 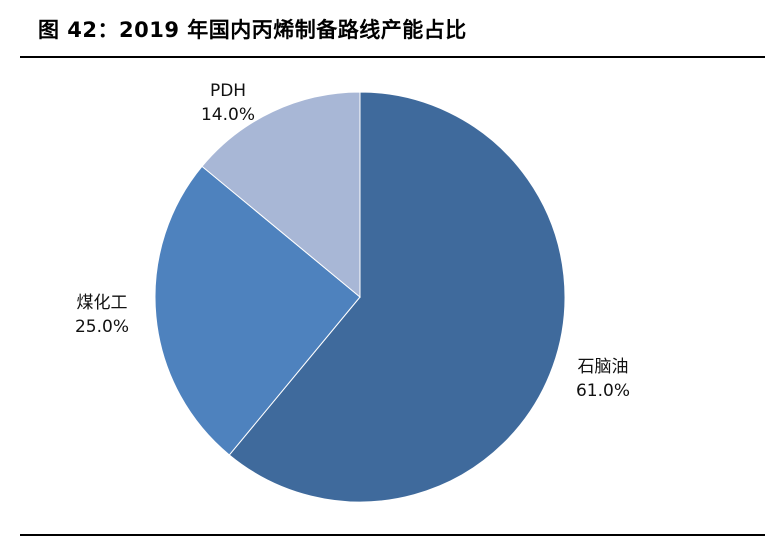 What do you see at coordinates (392, 57) in the screenshot?
I see `top-divider` at bounding box center [392, 57].